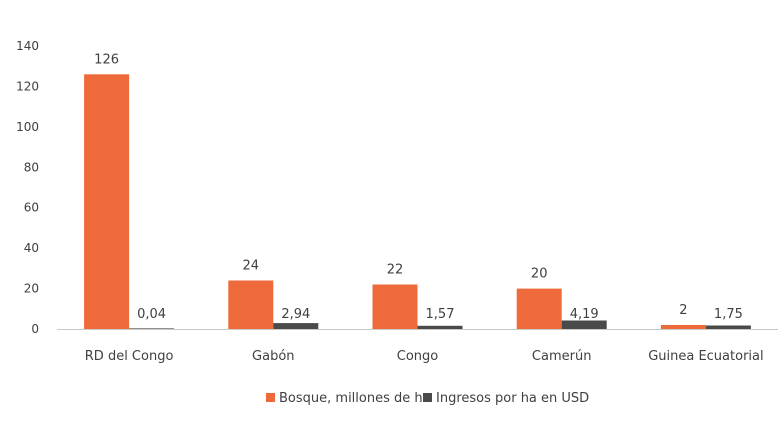 The height and width of the screenshot is (439, 780). Describe the element at coordinates (27, 86) in the screenshot. I see `y-tick-label: 120` at that location.